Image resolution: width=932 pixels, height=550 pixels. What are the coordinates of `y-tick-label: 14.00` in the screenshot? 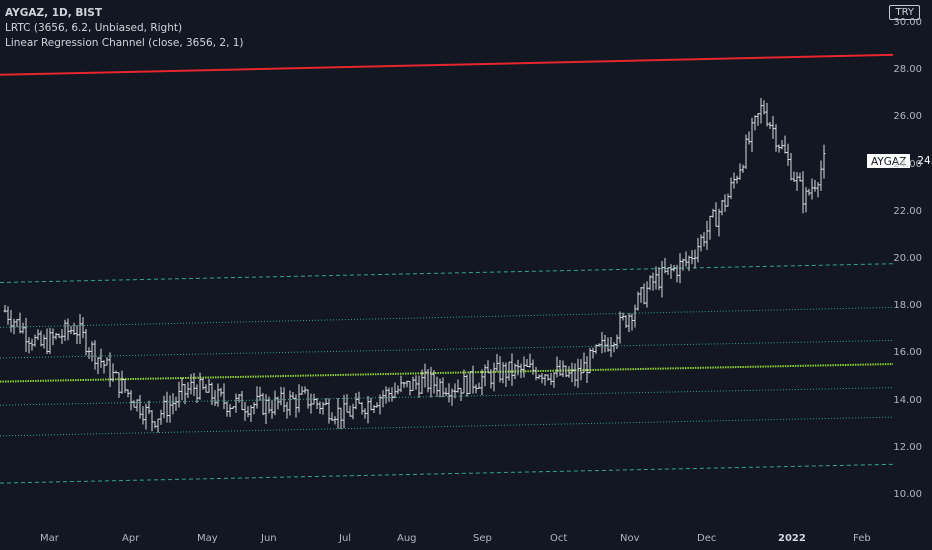 It's located at (907, 400).